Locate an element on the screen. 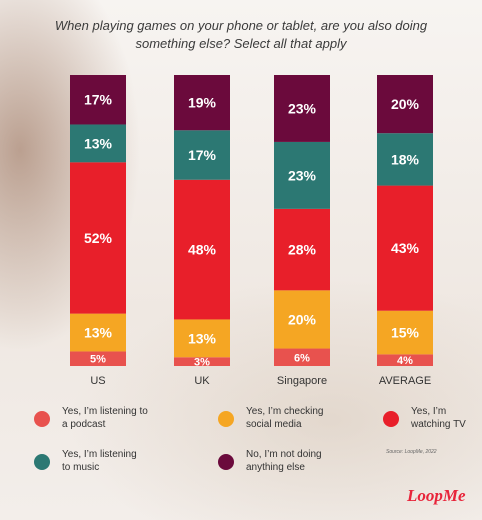  bar-value-label: 43% is located at coordinates (405, 248).